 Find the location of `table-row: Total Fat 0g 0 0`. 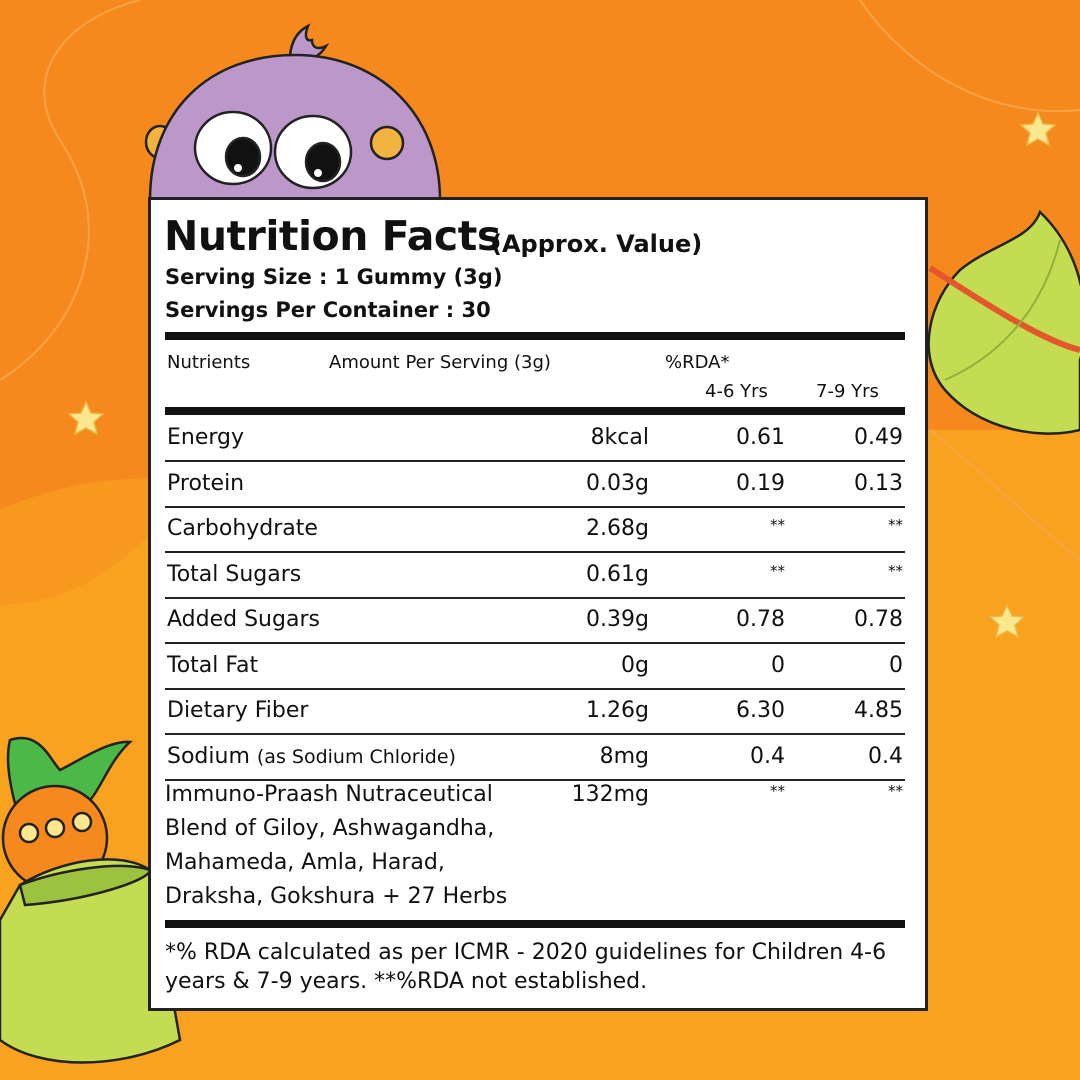

table-row: Total Fat 0g 0 0 is located at coordinates (535, 666).